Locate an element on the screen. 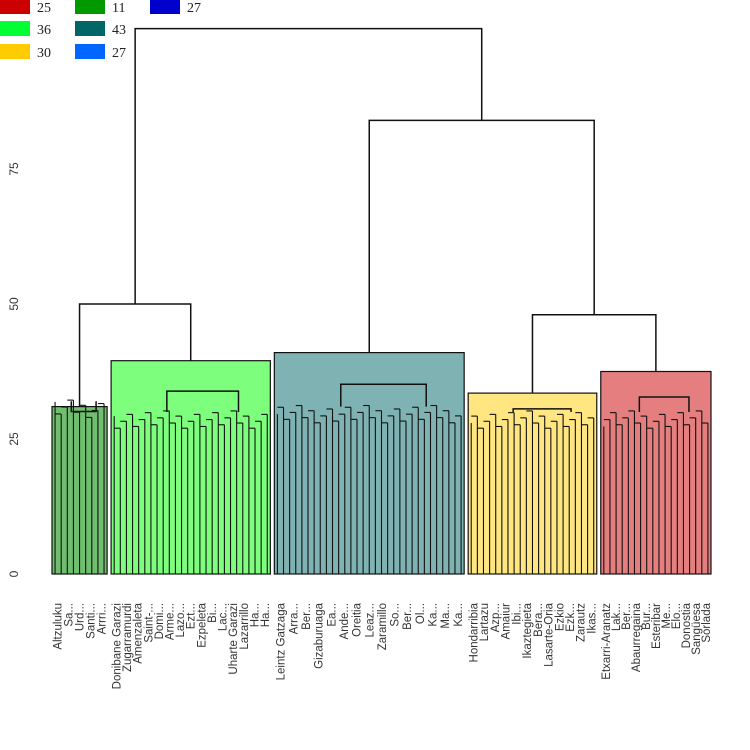  leaf-label: Zugarramurdi is located at coordinates (128, 637).